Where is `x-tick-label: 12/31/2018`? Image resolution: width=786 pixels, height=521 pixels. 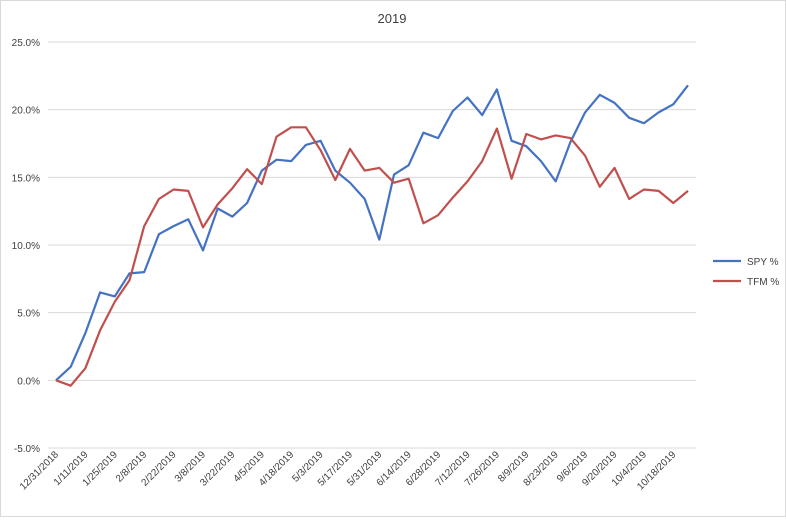 x-tick-label: 12/31/2018 is located at coordinates (39, 470).